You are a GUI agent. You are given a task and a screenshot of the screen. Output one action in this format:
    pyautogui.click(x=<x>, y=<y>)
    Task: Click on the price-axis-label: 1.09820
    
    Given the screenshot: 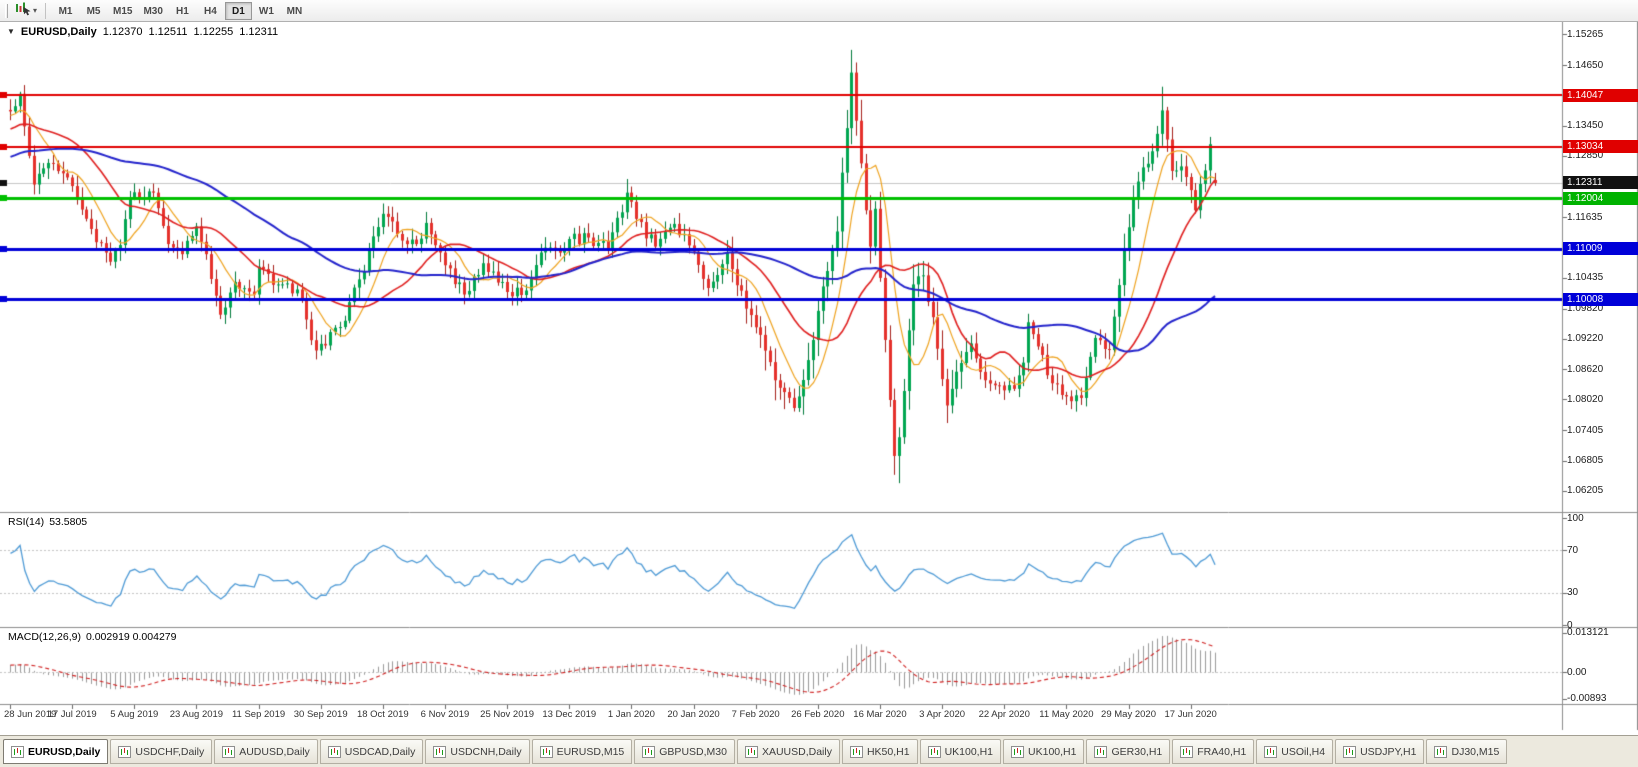 What is the action you would take?
    pyautogui.click(x=1585, y=309)
    